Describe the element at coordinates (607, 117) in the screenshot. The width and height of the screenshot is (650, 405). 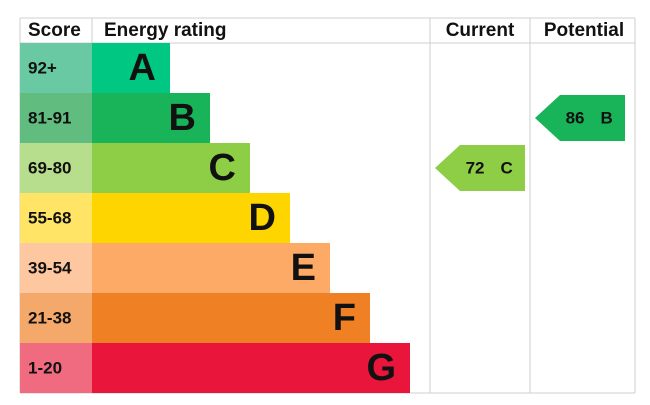
I see `potential-band: B` at that location.